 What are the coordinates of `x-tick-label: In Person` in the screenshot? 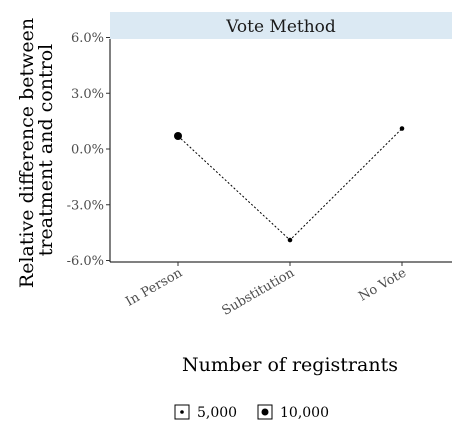 It's located at (154, 287).